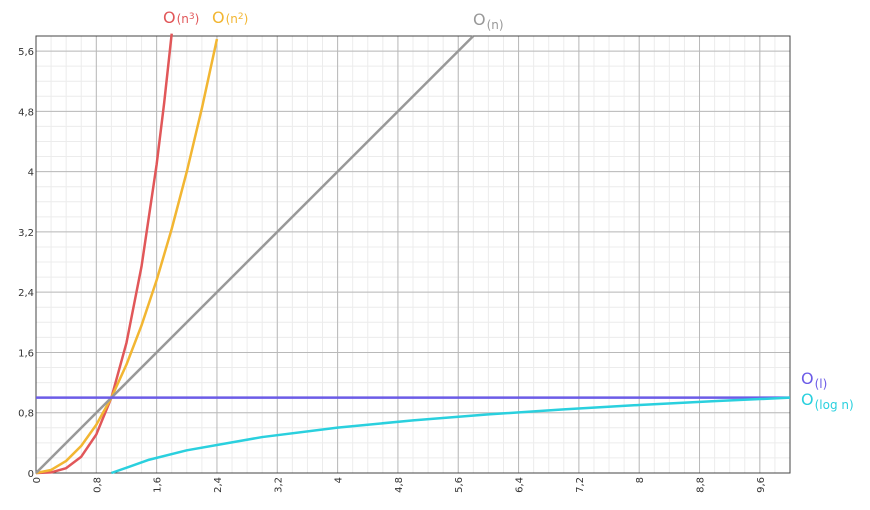 This screenshot has height=510, width=870. What do you see at coordinates (640, 480) in the screenshot?
I see `x-tick-label: 8` at bounding box center [640, 480].